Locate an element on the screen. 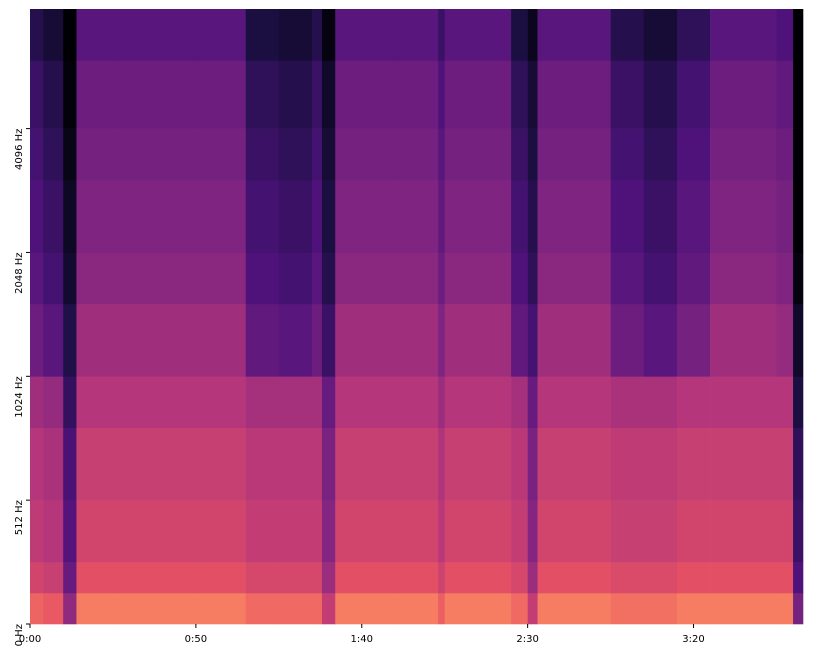  x-tick-label: 2:30 is located at coordinates (527, 639).